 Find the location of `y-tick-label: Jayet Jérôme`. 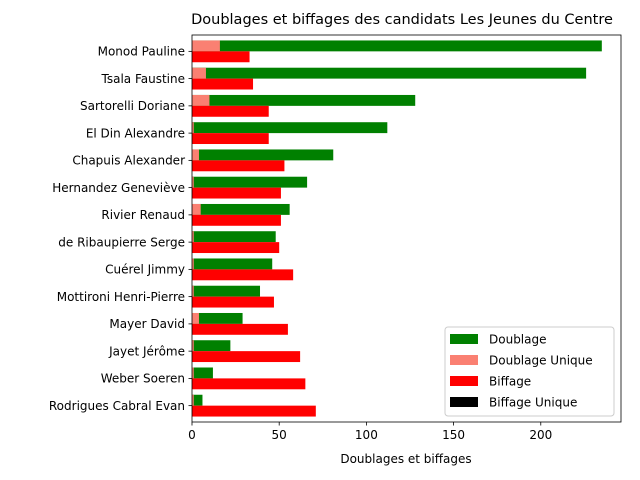

y-tick-label: Jayet Jérôme is located at coordinates (146, 351).